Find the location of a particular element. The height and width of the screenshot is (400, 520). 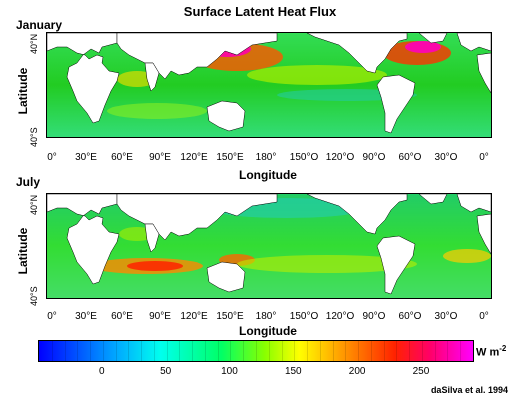

unit-main: W m is located at coordinates (488, 352).